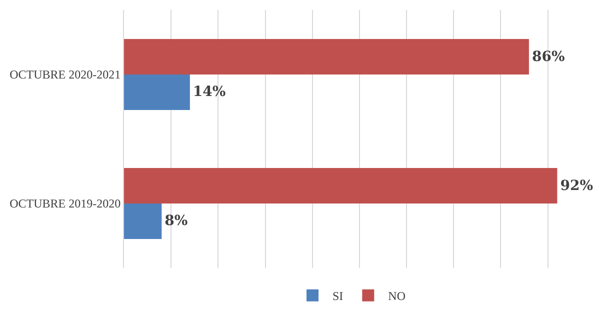 The image size is (600, 320). I want to click on data-label: 8%, so click(176, 221).